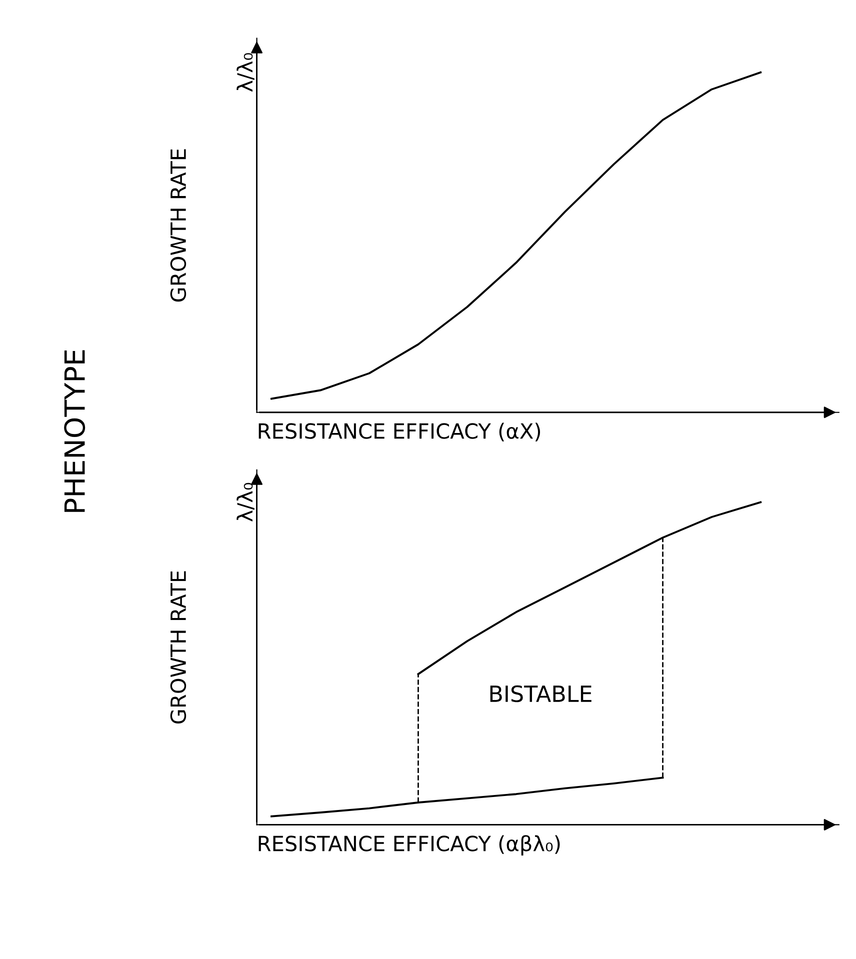 Image resolution: width=856 pixels, height=959 pixels. I want to click on text: PHENOTYPE, so click(75, 431).